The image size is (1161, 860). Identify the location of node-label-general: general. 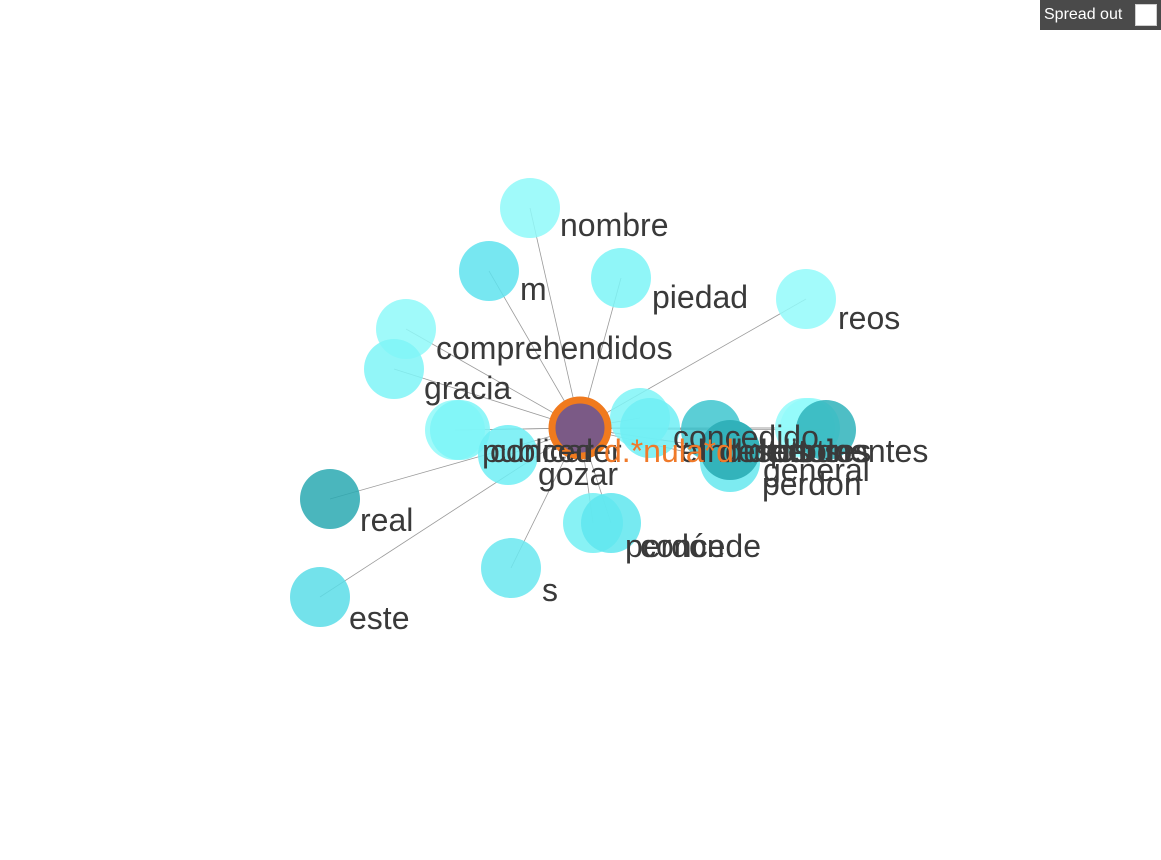
(816, 470).